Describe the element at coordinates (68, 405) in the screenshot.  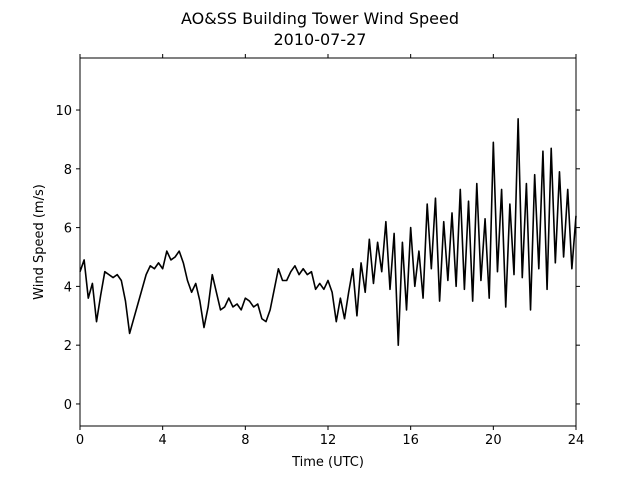
I see `y-tick-label: 0` at that location.